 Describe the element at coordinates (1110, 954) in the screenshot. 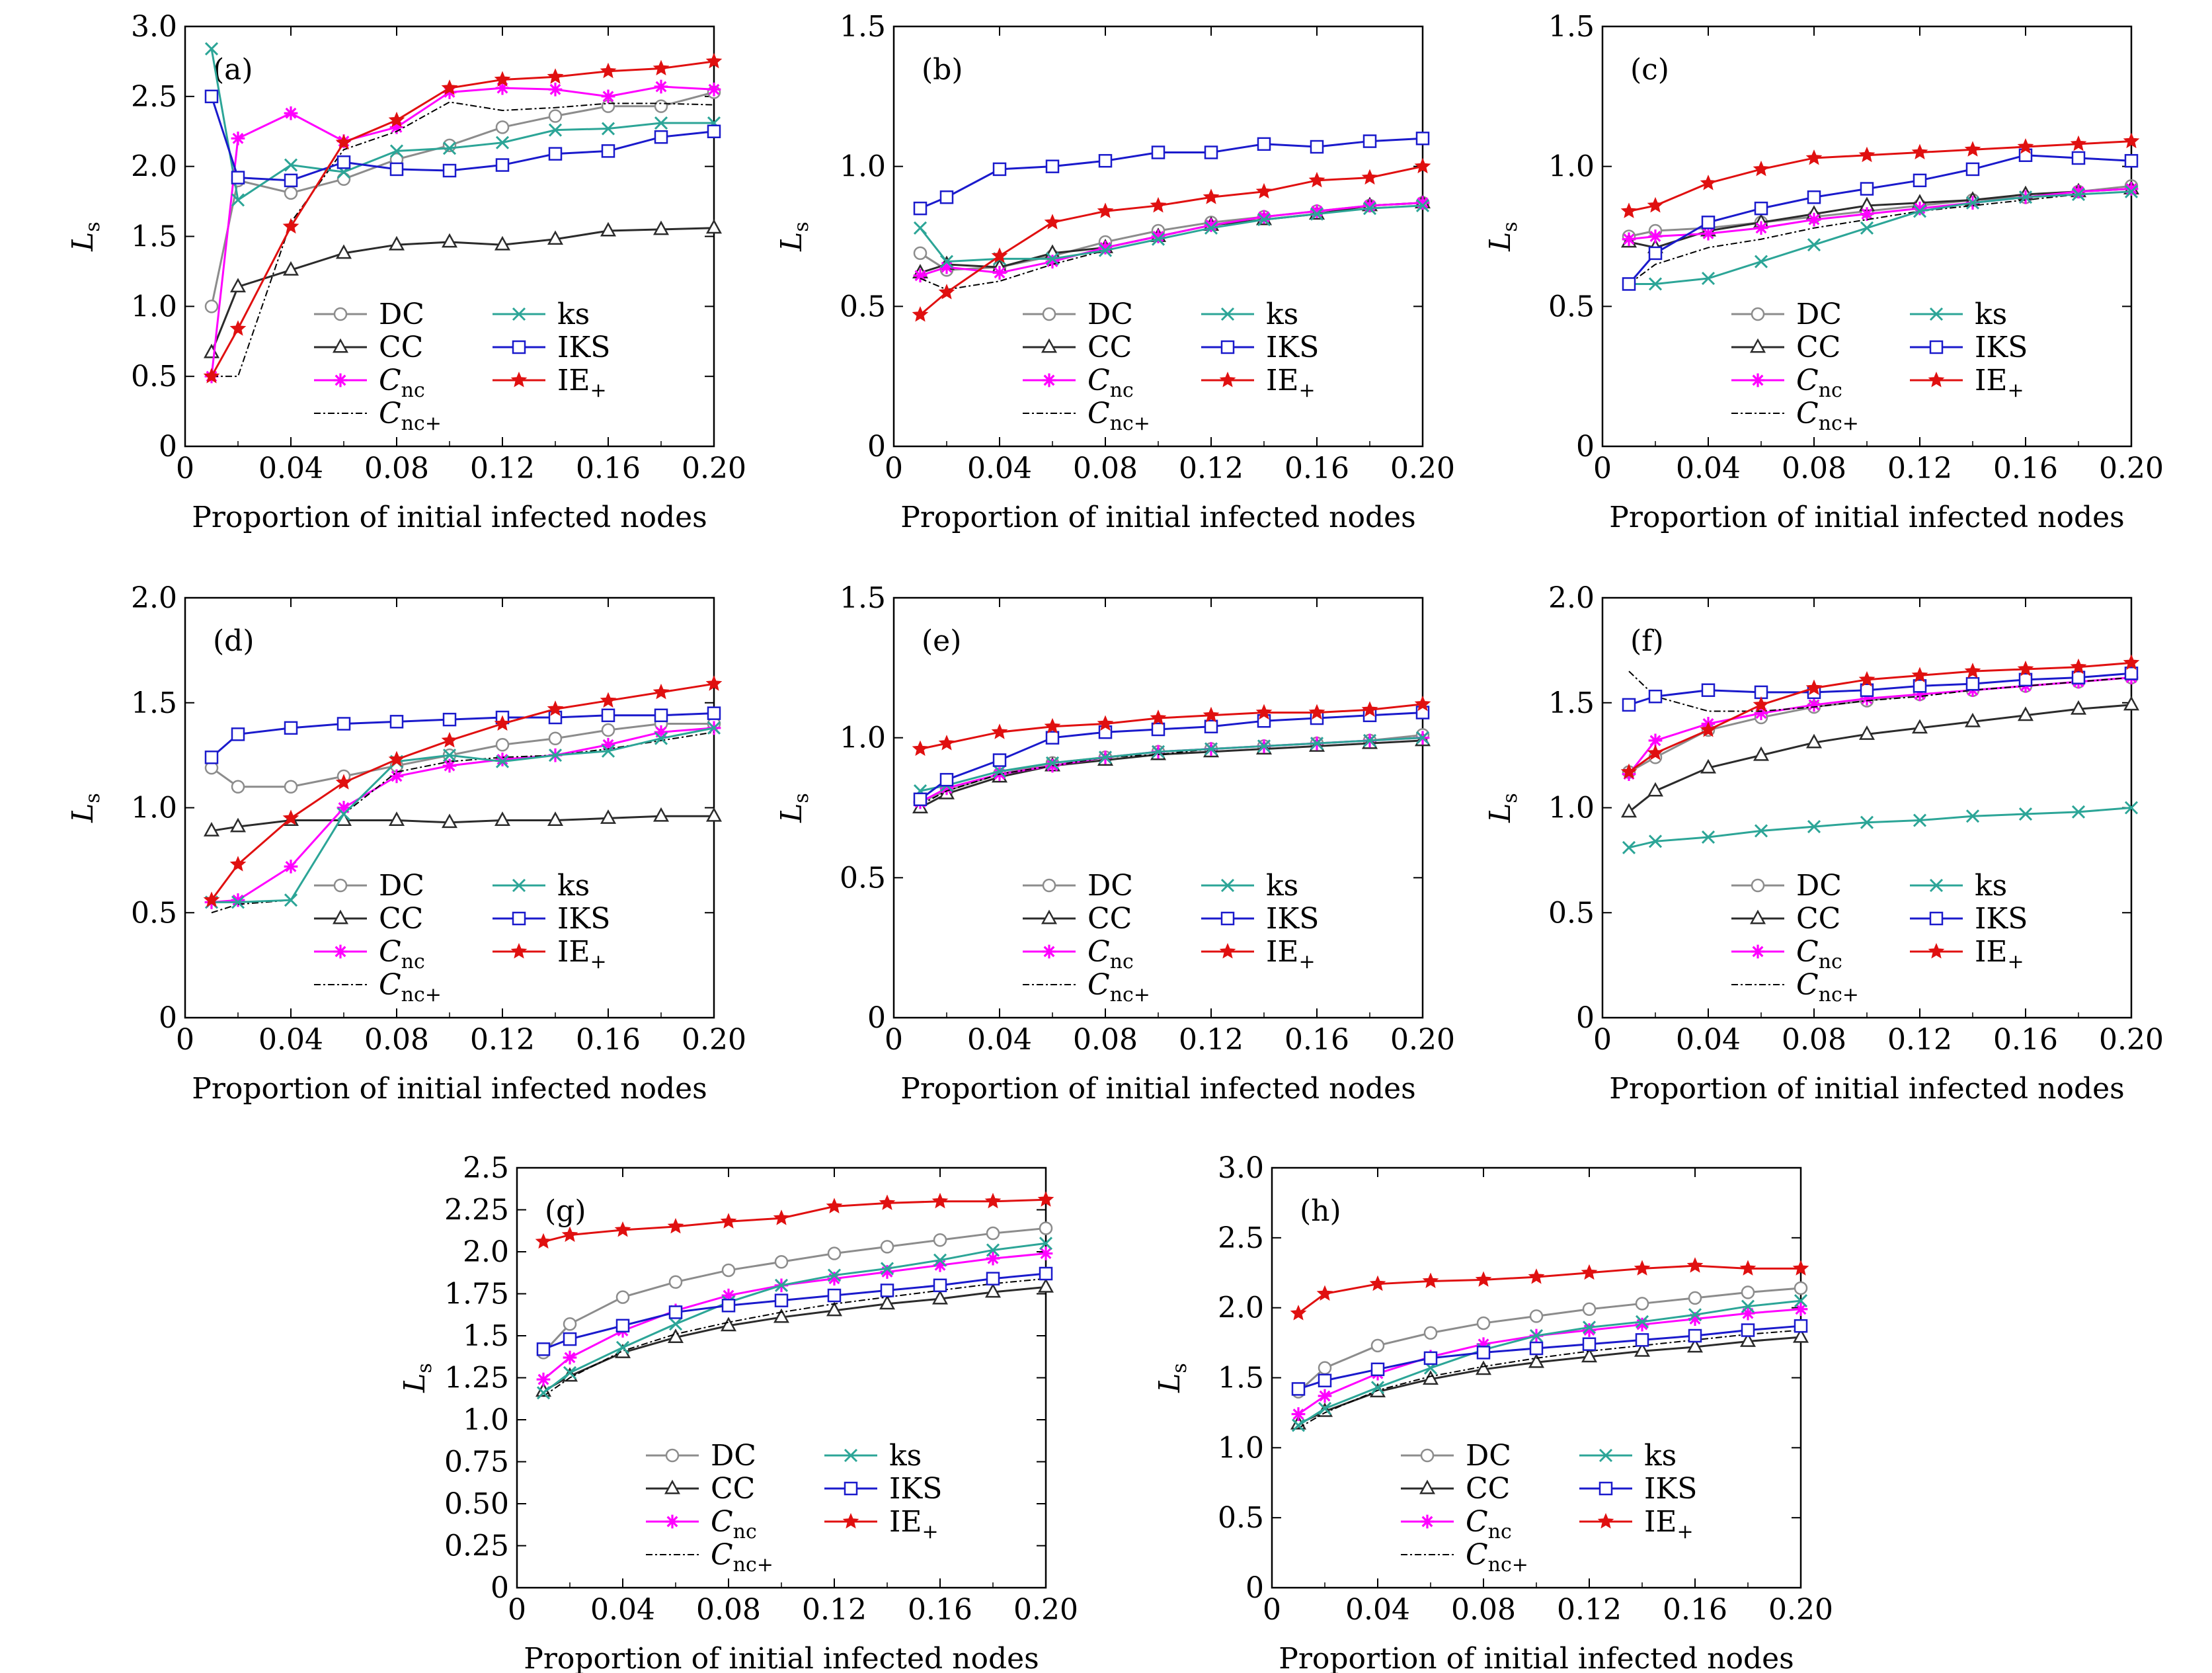

I see `legend-label: Cnc` at that location.